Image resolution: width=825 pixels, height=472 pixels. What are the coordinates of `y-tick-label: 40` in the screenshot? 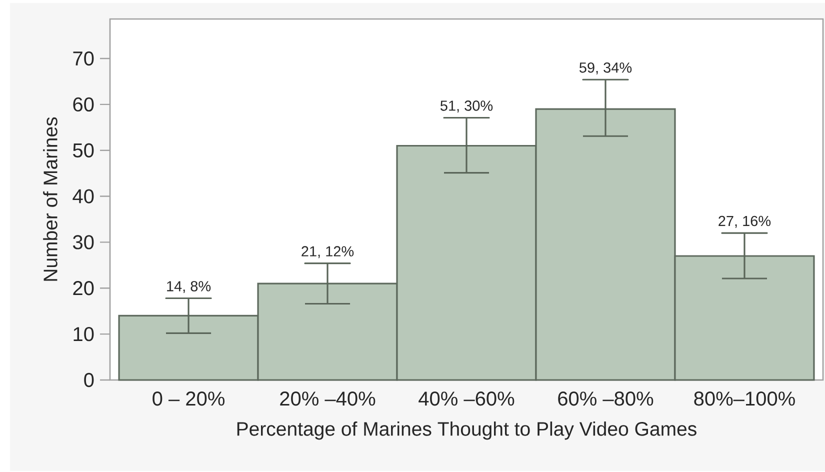 It's located at (83, 196).